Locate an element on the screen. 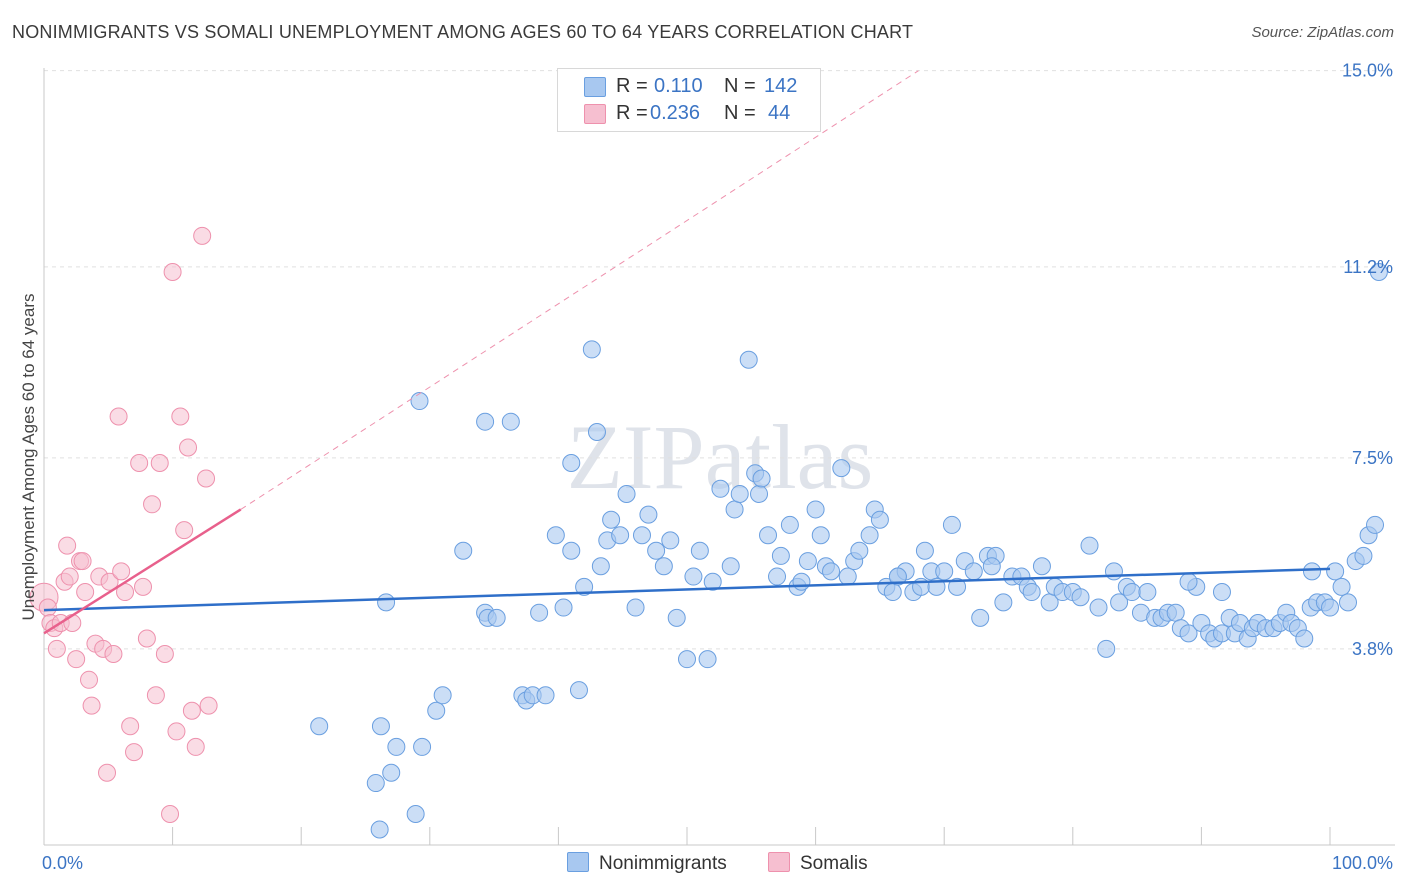 Image resolution: width=1406 pixels, height=892 pixels. x-tick-label: 100.0% is located at coordinates (1362, 863).